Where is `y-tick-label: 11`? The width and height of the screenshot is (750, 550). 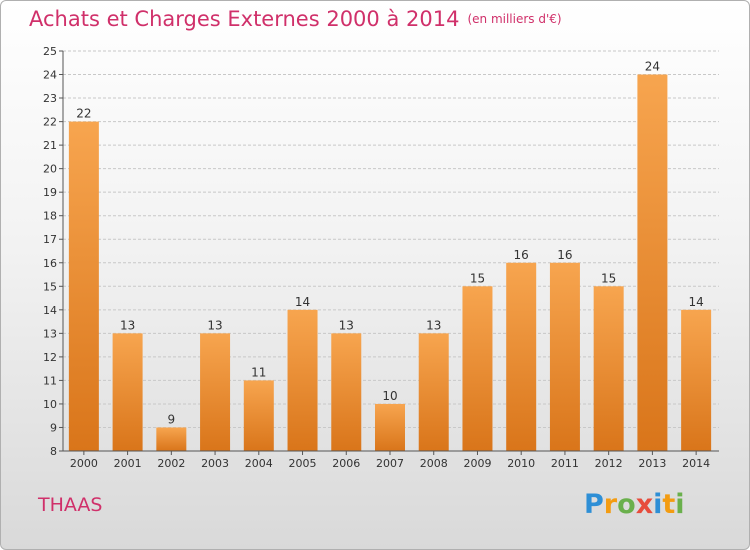 y-tick-label: 11 is located at coordinates (50, 380).